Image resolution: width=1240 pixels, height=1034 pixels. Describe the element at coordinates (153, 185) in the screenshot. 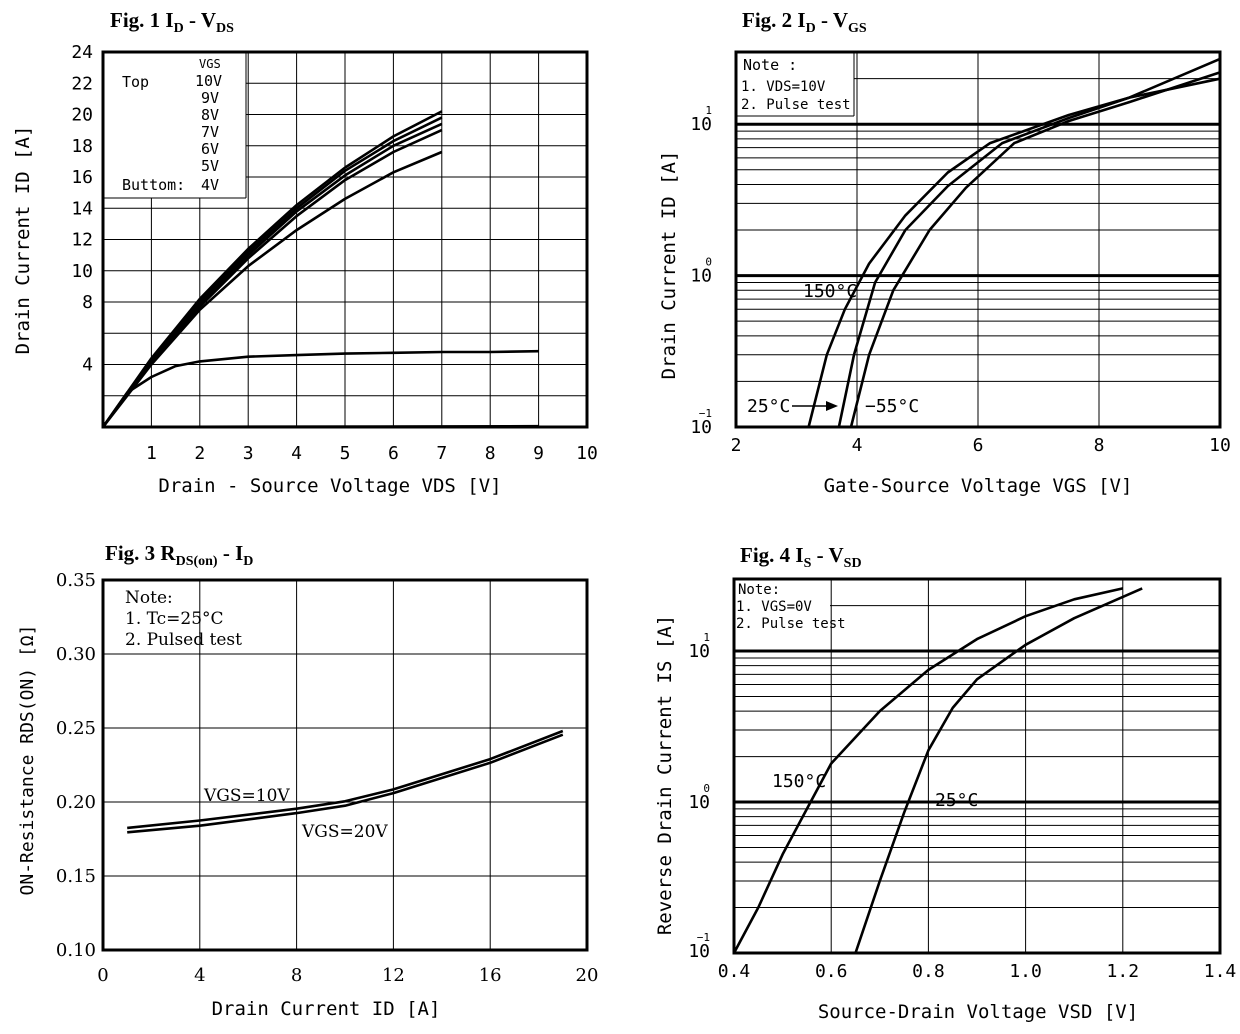

I see `fig1-legend-bottom: Buttom:` at that location.